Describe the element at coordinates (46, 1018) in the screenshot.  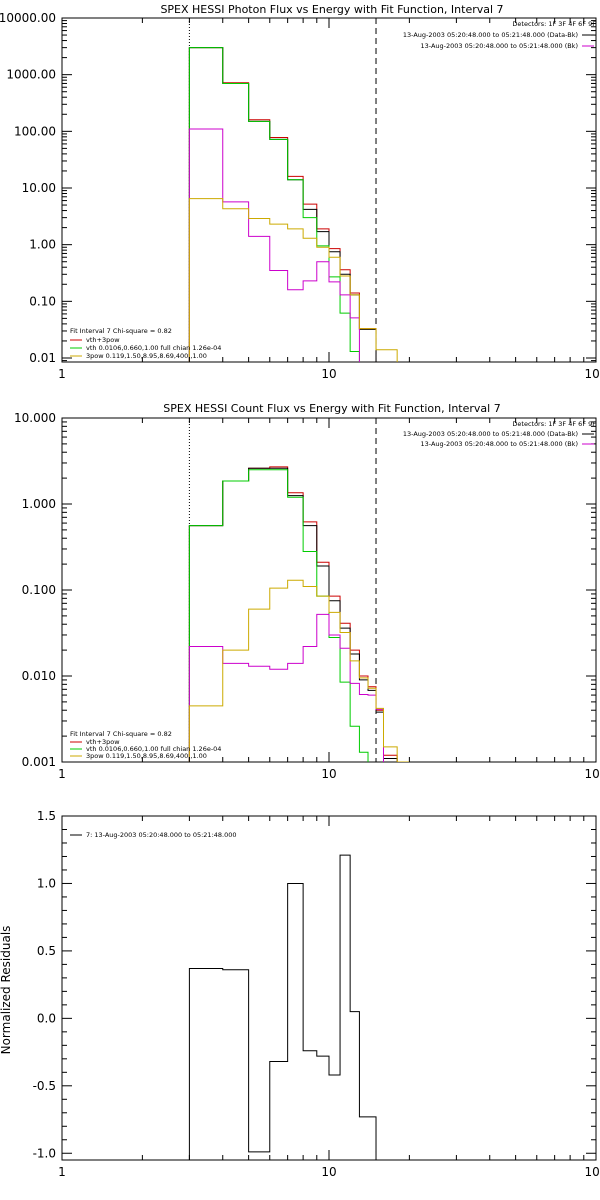
I see `y-tick-label: 0.0` at that location.